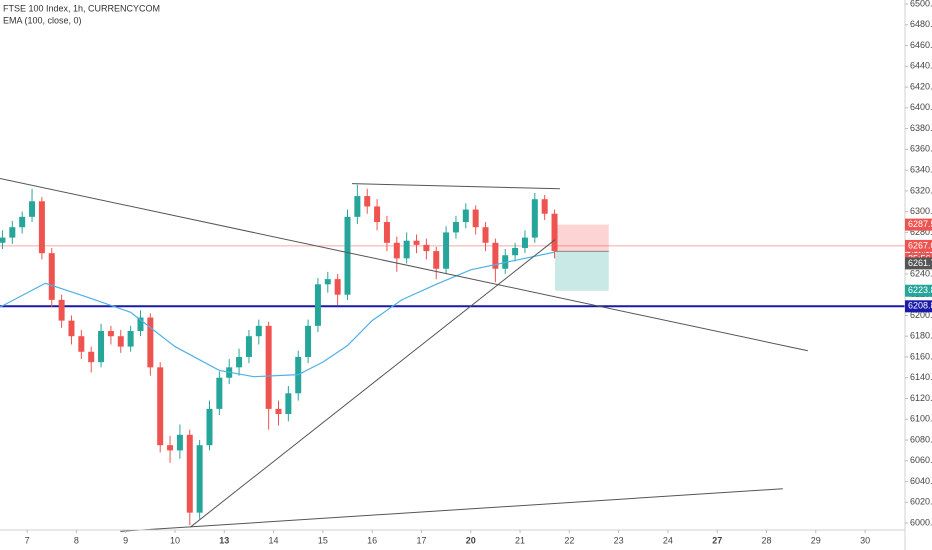 The image size is (932, 550). Describe the element at coordinates (372, 540) in the screenshot. I see `x-tick-label: 16` at that location.